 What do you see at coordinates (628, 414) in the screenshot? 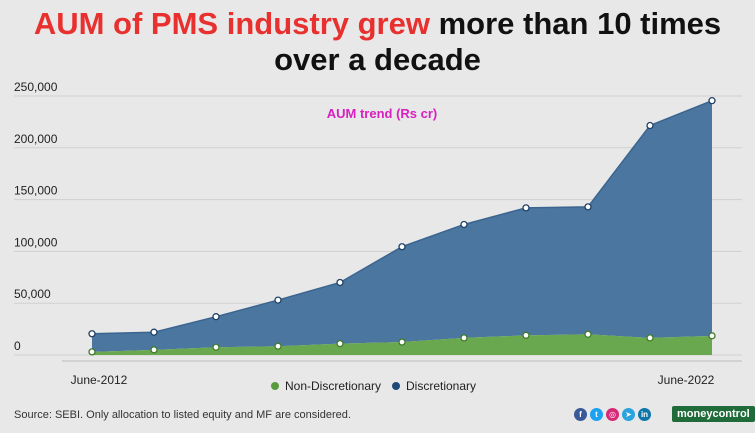
I see `telegram-icon: ➤` at bounding box center [628, 414].